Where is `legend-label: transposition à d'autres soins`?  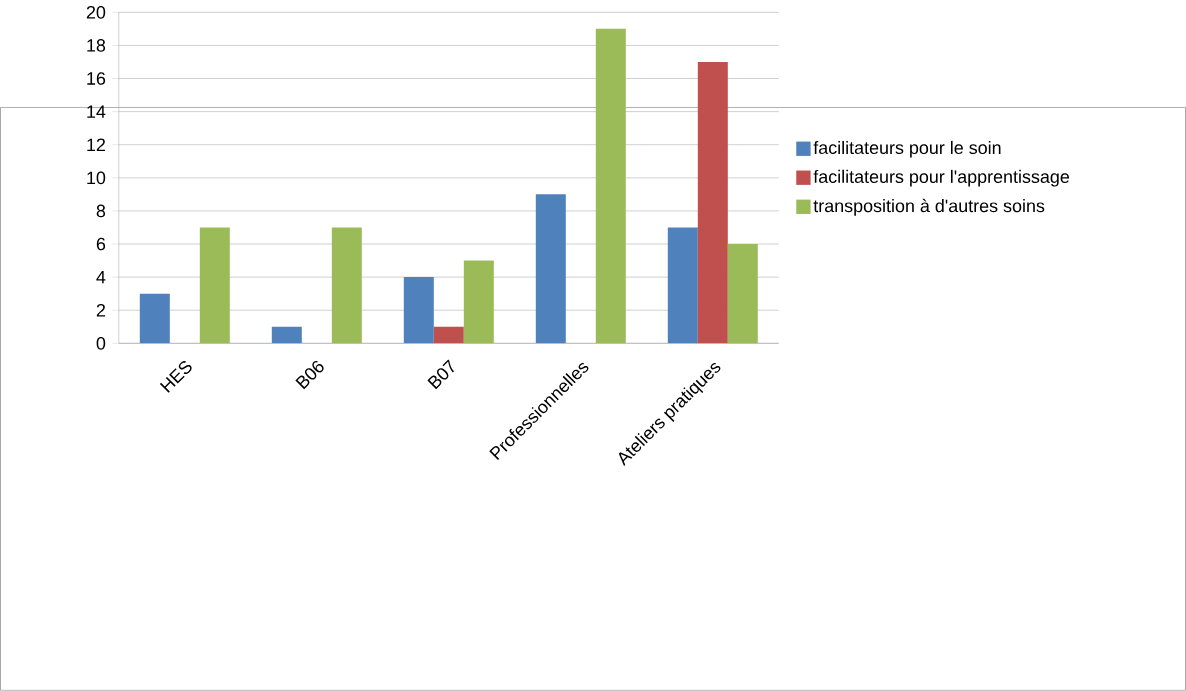
legend-label: transposition à d'autres soins is located at coordinates (929, 207).